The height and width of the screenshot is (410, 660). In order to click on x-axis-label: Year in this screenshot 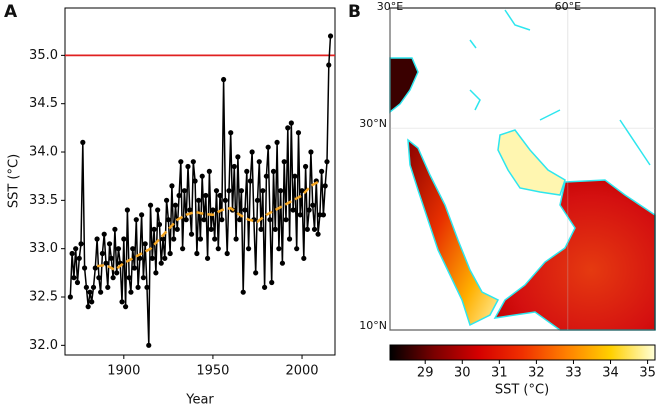, I will do `click(199, 400)`.